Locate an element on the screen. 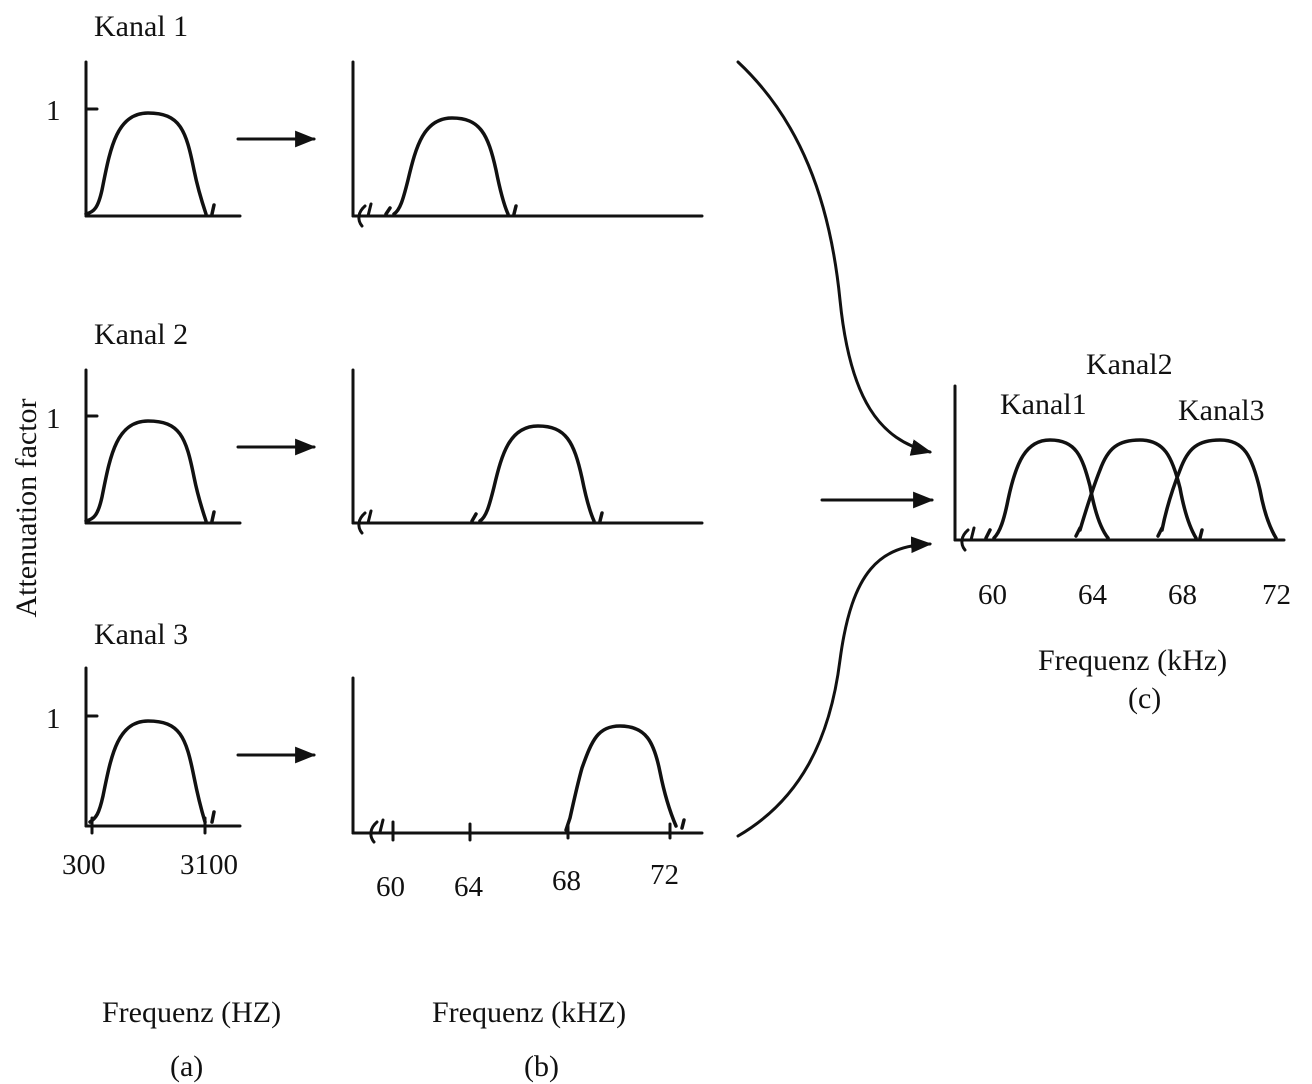 Image resolution: width=1312 pixels, height=1084 pixels. kanal-1-y-tick-label: 1 is located at coordinates (53, 111).